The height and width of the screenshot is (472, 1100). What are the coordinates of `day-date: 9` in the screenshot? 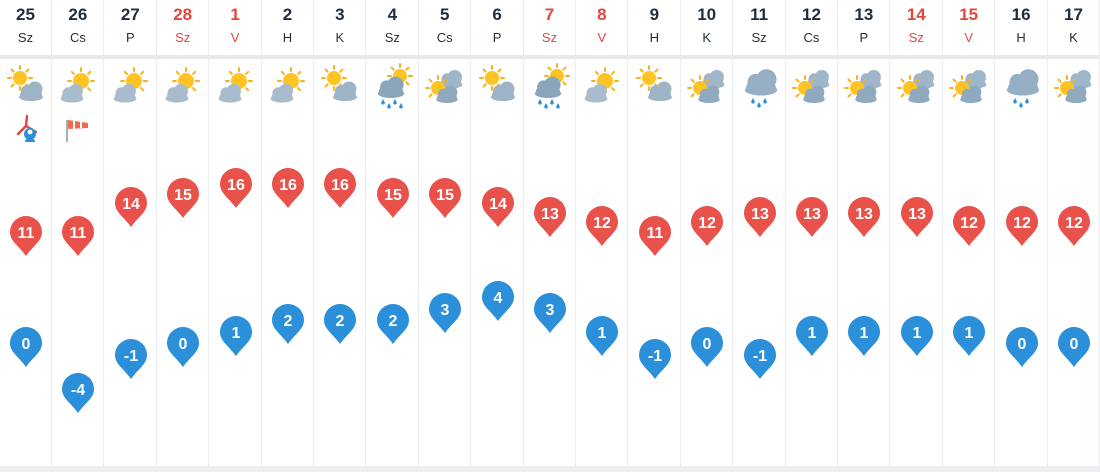 It's located at (654, 14).